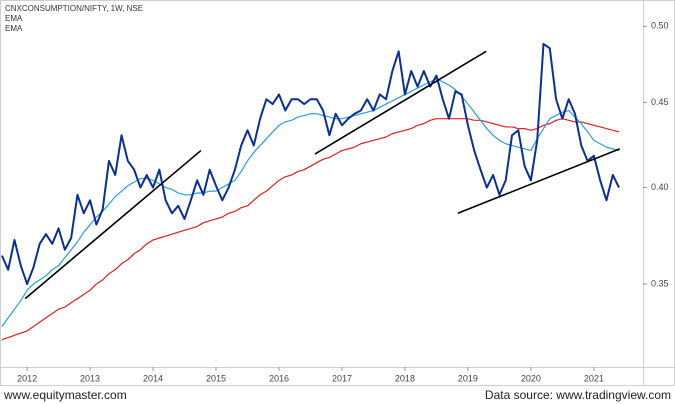 The width and height of the screenshot is (675, 404). Describe the element at coordinates (660, 26) in the screenshot. I see `y-tick-label: 0.50` at that location.